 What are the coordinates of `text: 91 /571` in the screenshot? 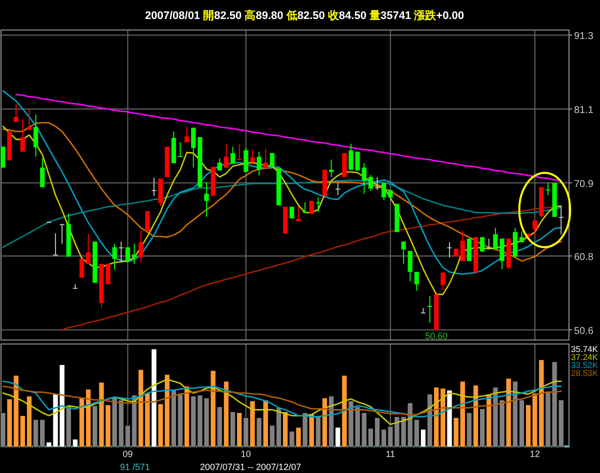 It's located at (135, 467).